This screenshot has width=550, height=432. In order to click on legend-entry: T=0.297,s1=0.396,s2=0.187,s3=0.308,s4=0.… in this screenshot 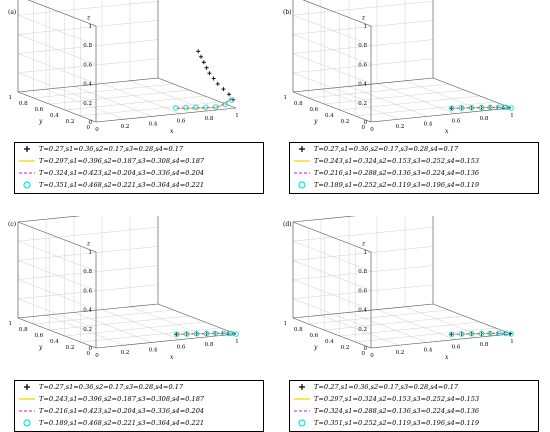, I will do `click(109, 161)`.